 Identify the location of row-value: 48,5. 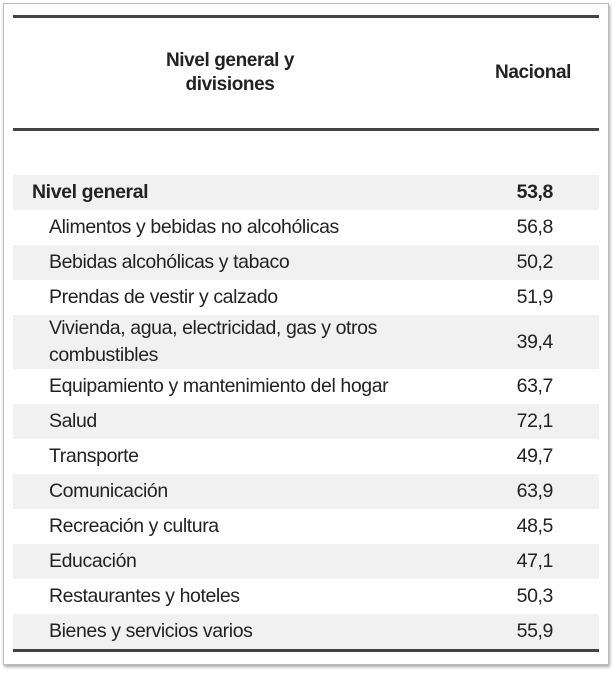
(535, 526).